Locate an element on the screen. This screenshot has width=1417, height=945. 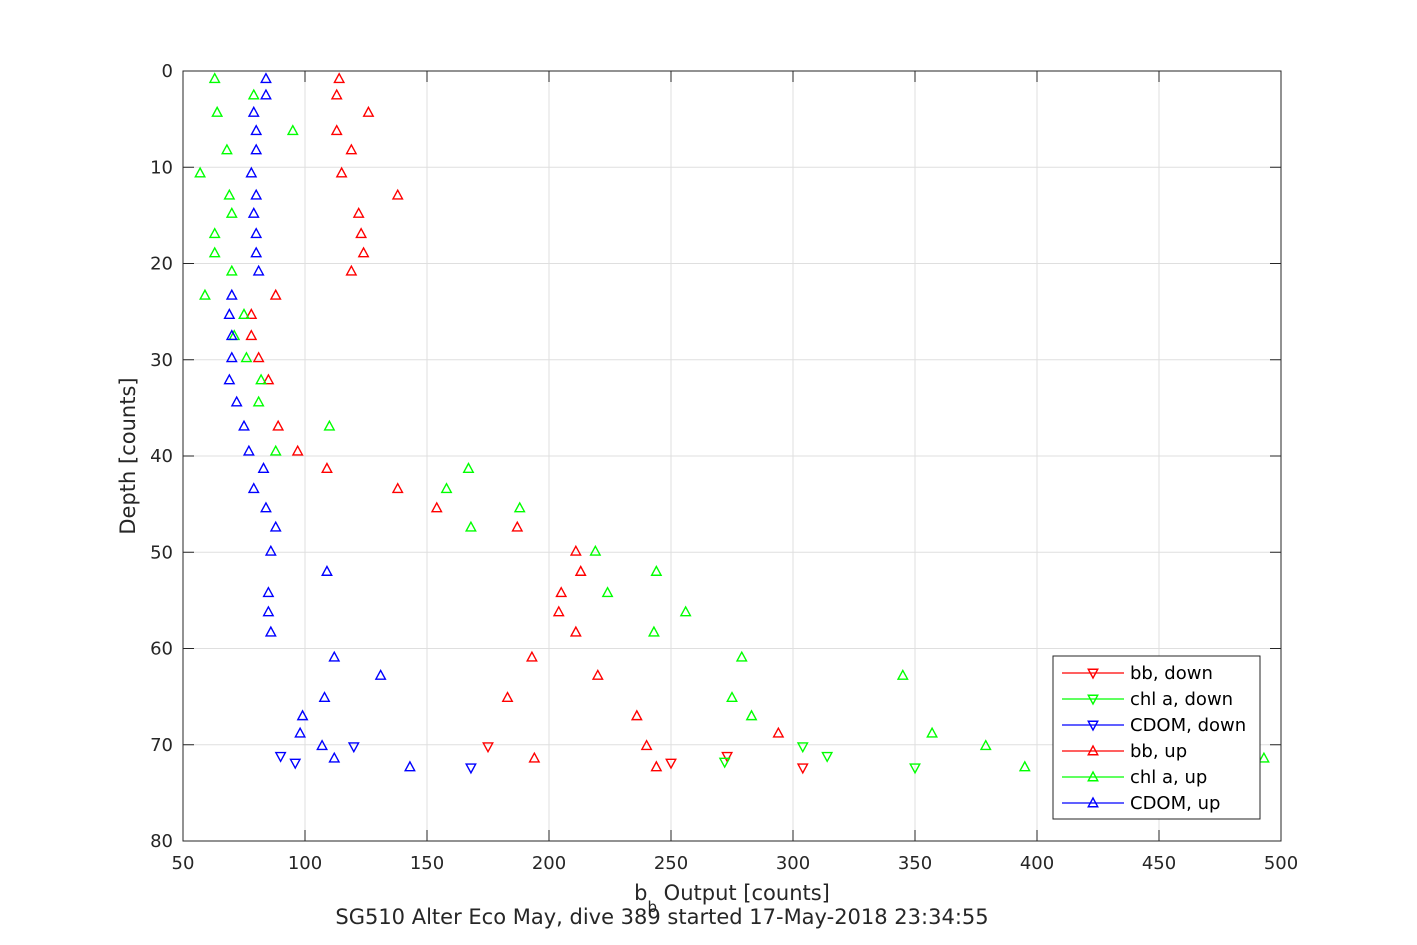
y-tick-label: 70 is located at coordinates (161, 745).